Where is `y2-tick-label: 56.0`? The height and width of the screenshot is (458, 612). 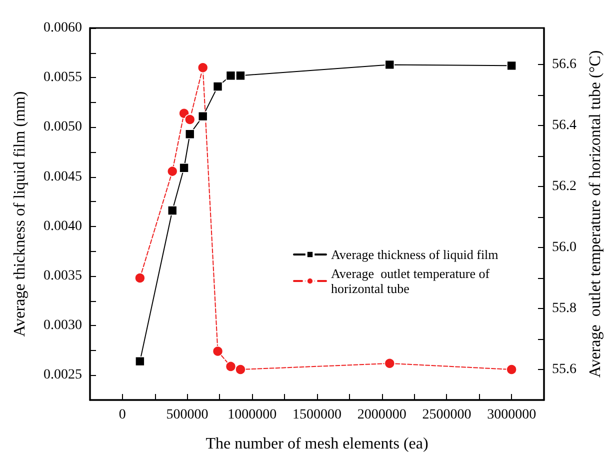 y2-tick-label: 56.0 is located at coordinates (564, 248).